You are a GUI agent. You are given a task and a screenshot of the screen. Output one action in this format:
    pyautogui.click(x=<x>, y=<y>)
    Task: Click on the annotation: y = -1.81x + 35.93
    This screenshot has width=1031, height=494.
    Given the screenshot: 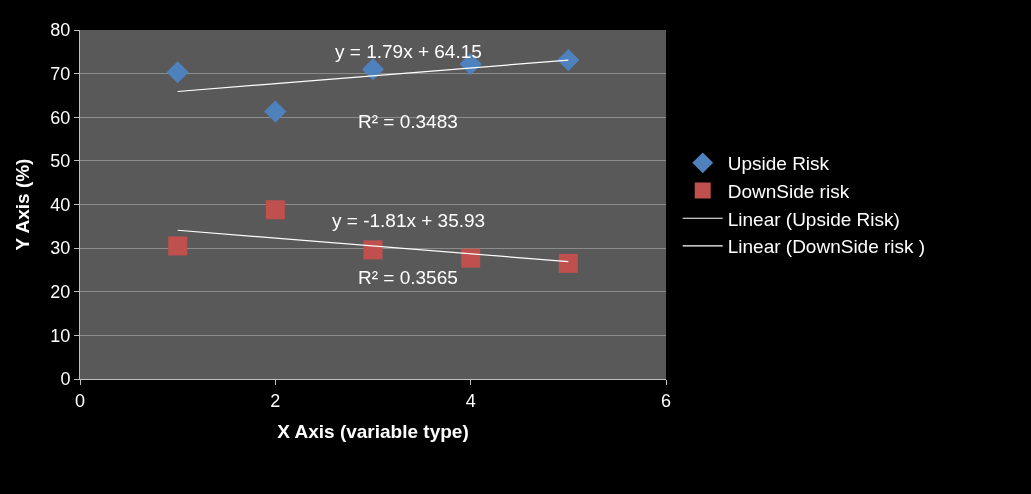 What is the action you would take?
    pyautogui.click(x=409, y=220)
    